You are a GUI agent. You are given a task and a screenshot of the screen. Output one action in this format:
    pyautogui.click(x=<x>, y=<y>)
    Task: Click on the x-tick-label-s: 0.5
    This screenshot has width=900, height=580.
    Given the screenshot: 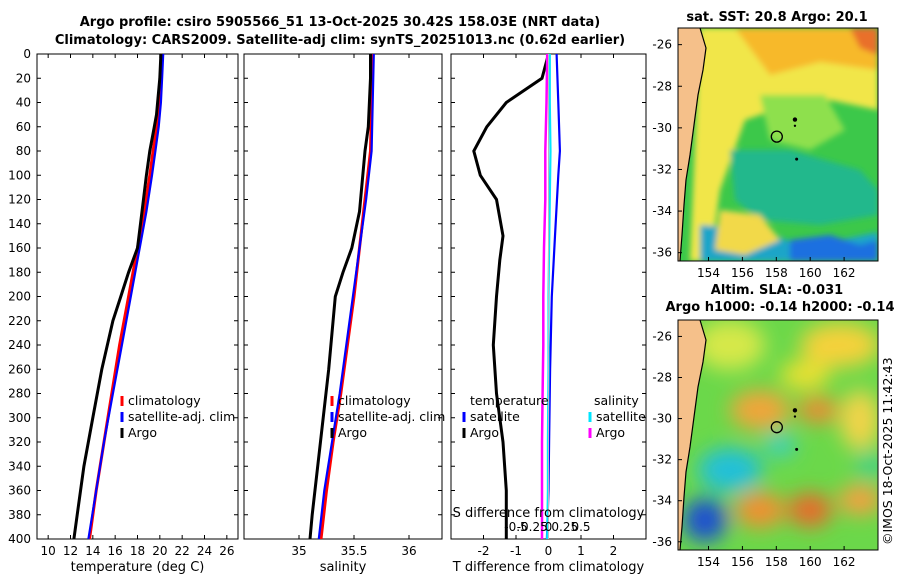 What is the action you would take?
    pyautogui.click(x=580, y=527)
    